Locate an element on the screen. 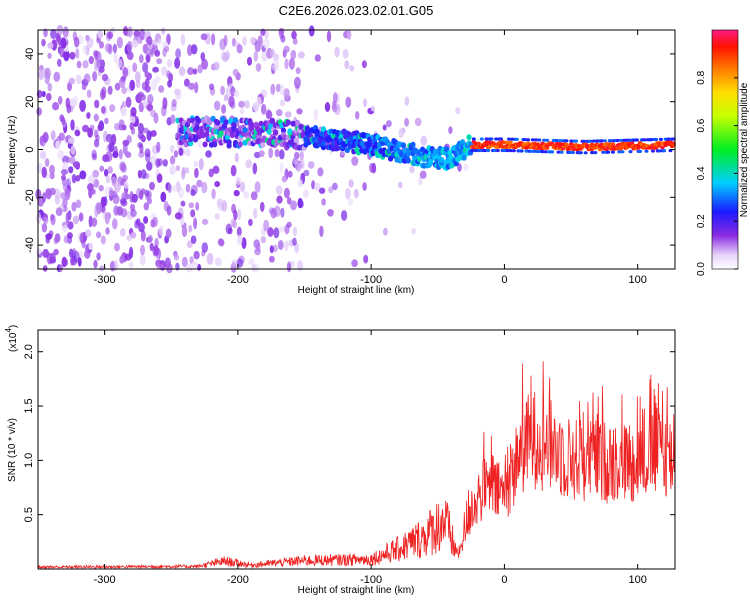 Image resolution: width=750 pixels, height=600 pixels. x-tick-label: 100 is located at coordinates (638, 580).